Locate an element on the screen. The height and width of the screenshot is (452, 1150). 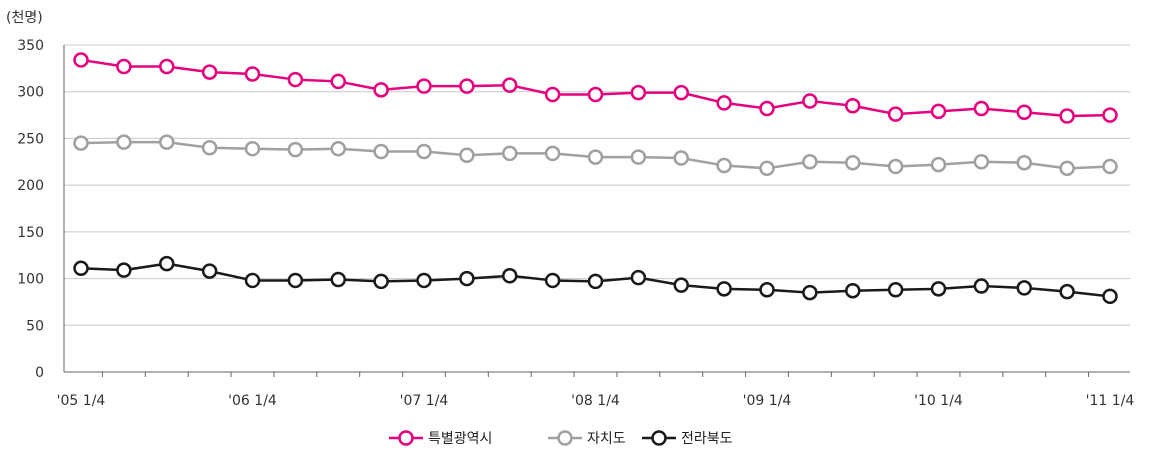
y-tick-label: 0 is located at coordinates (39, 373).